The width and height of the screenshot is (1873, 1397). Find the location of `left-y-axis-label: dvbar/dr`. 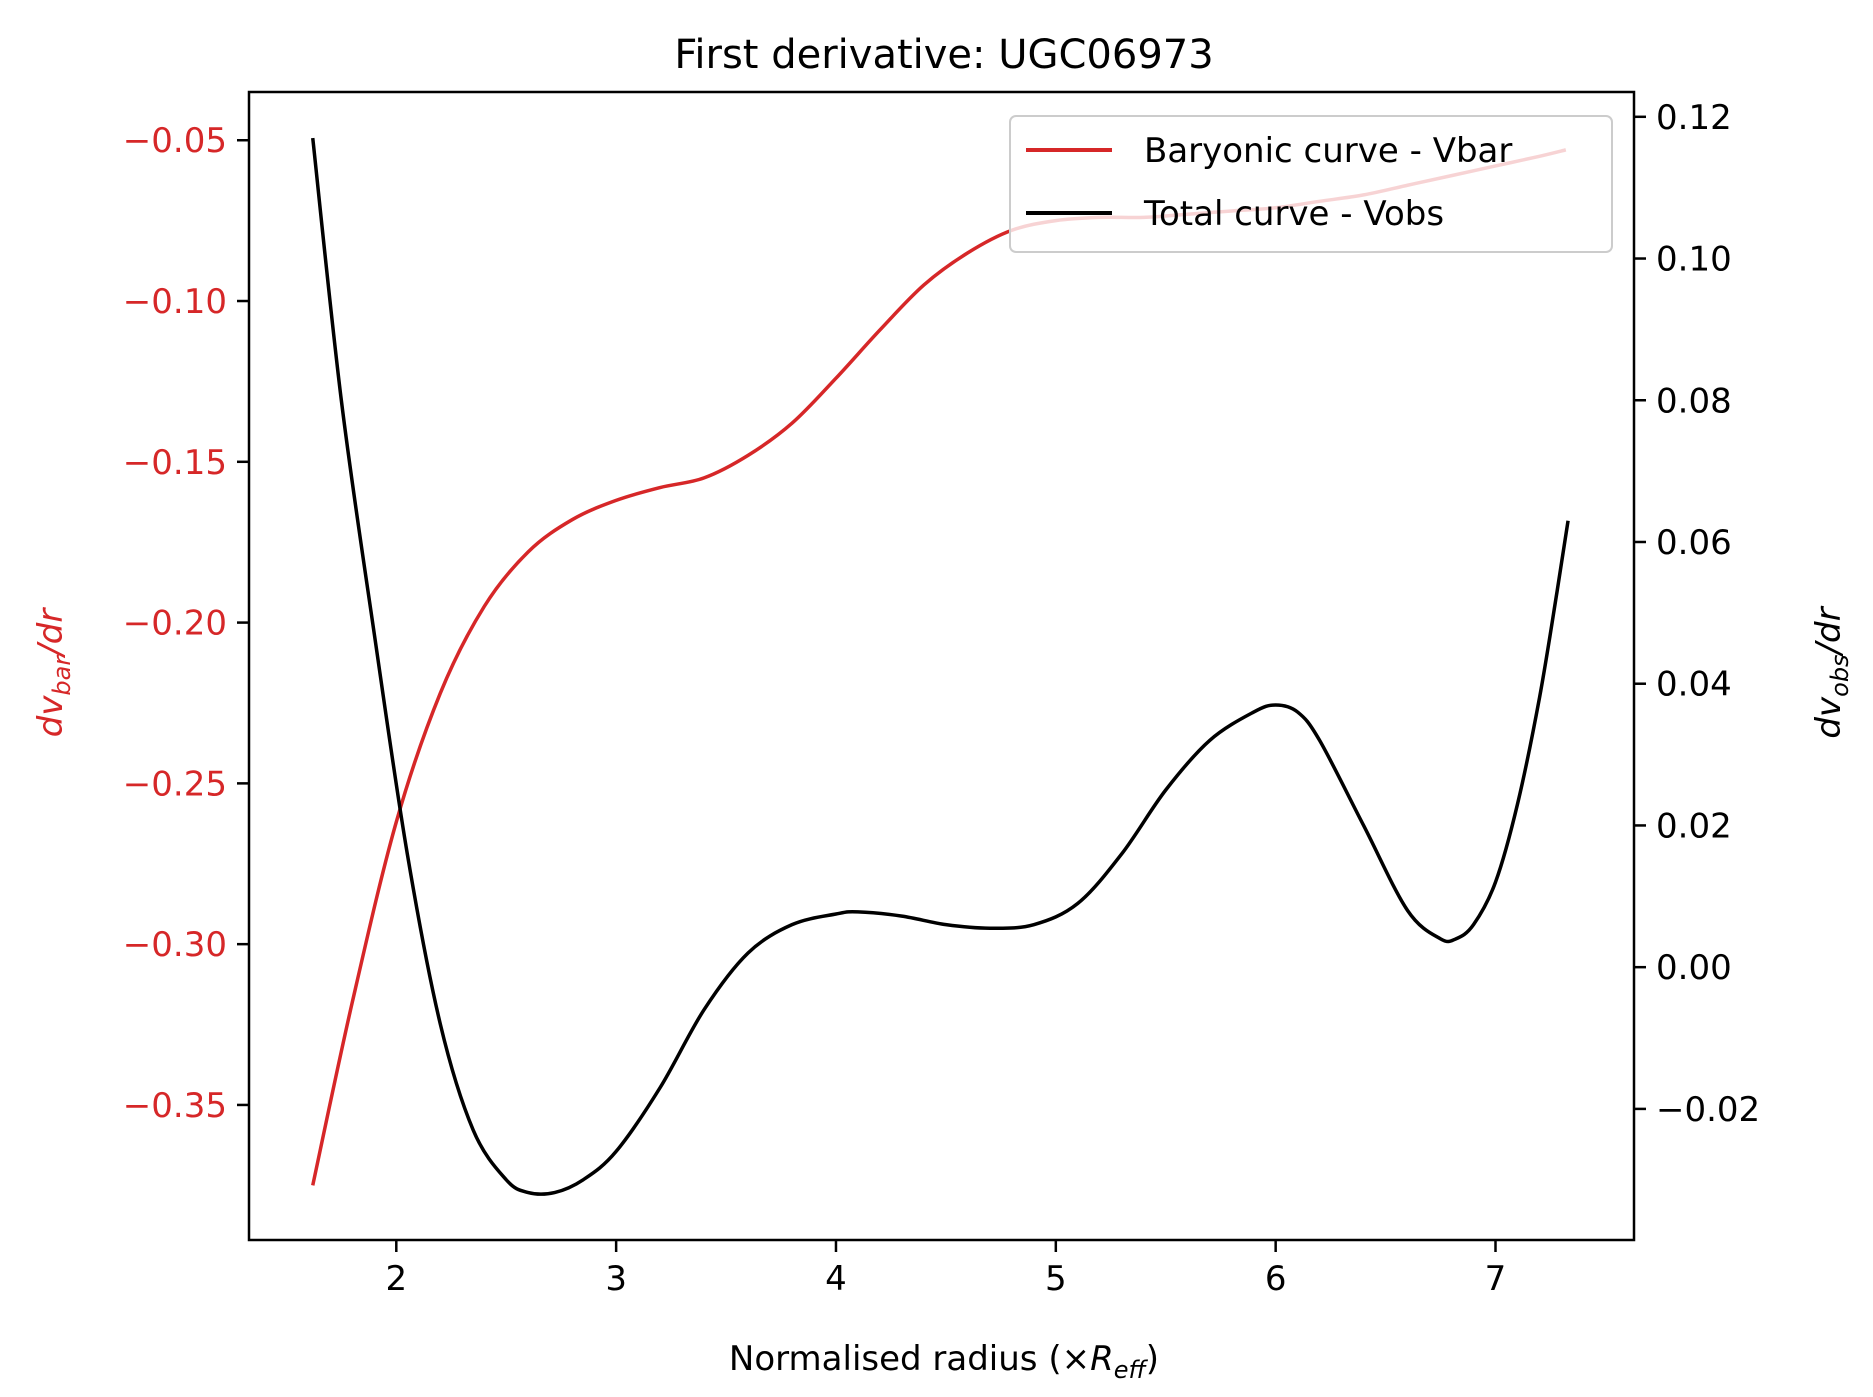

left-y-axis-label: dvbar/dr is located at coordinates (53, 672).